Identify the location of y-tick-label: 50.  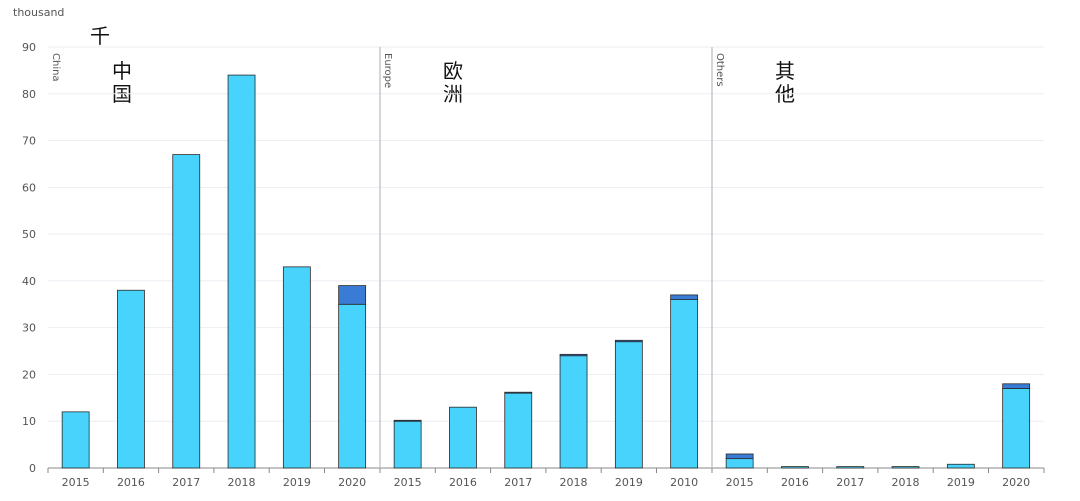
(29, 234).